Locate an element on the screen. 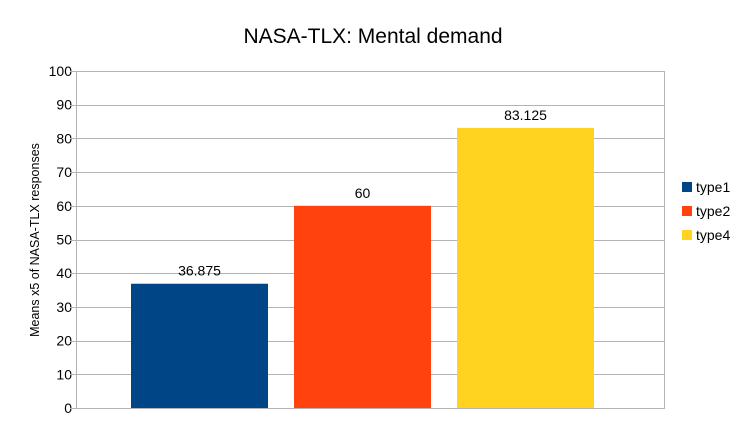 The height and width of the screenshot is (426, 755). y-tick-label: 30 is located at coordinates (64, 307).